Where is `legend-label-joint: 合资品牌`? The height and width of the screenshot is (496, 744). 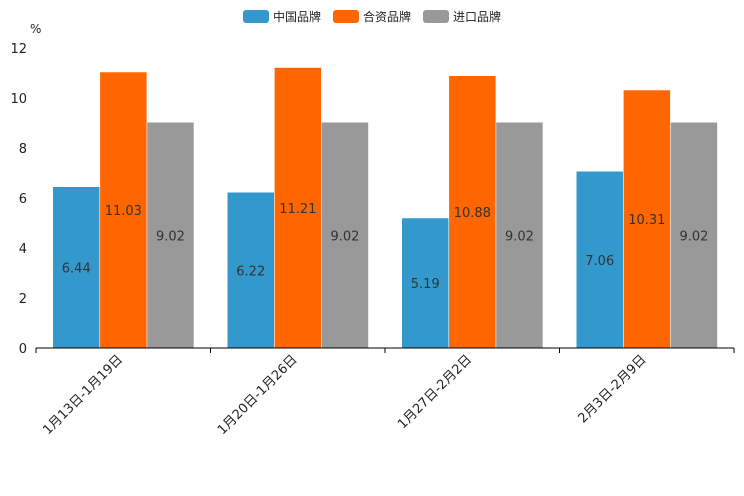
legend-label-joint: 合资品牌 is located at coordinates (386, 17).